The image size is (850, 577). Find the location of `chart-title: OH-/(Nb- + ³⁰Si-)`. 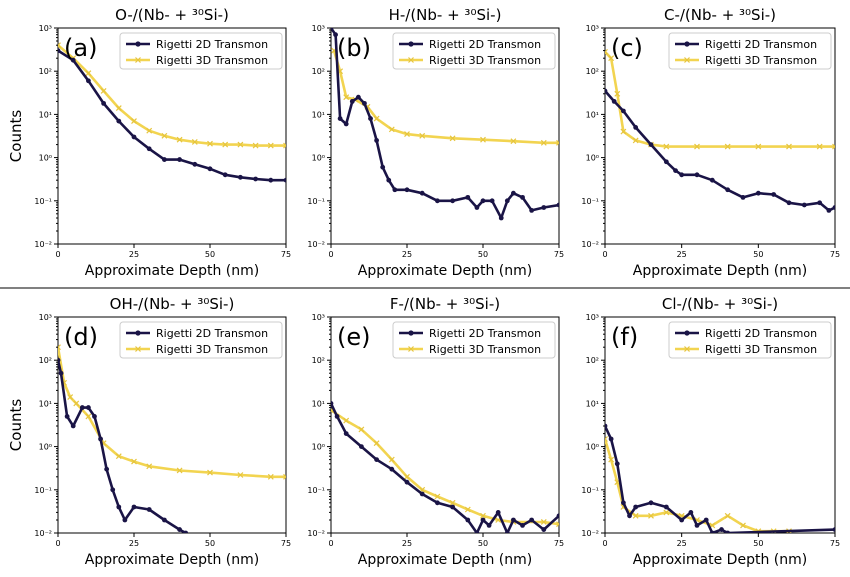

chart-title: OH-/(Nb- + ³⁰Si-) is located at coordinates (172, 304).